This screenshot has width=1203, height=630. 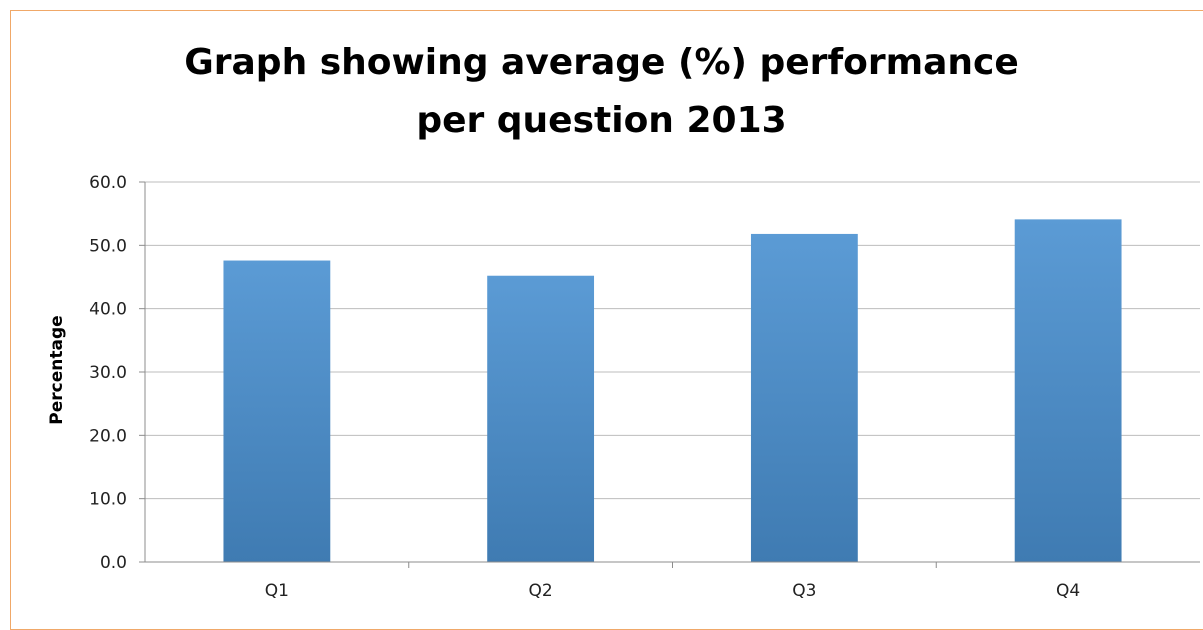 What do you see at coordinates (277, 591) in the screenshot?
I see `x-tick-label: Q1` at bounding box center [277, 591].